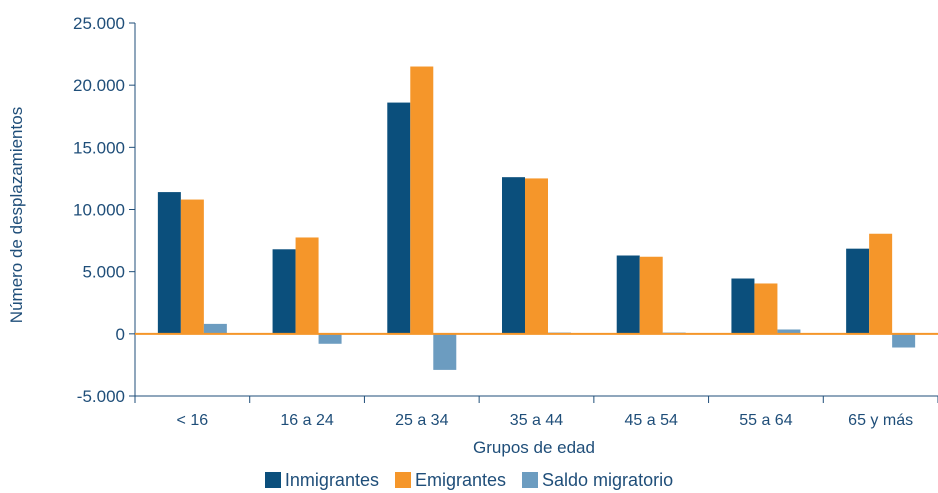  Describe the element at coordinates (534, 447) in the screenshot. I see `x-axis-label: Grupos de edad` at that location.